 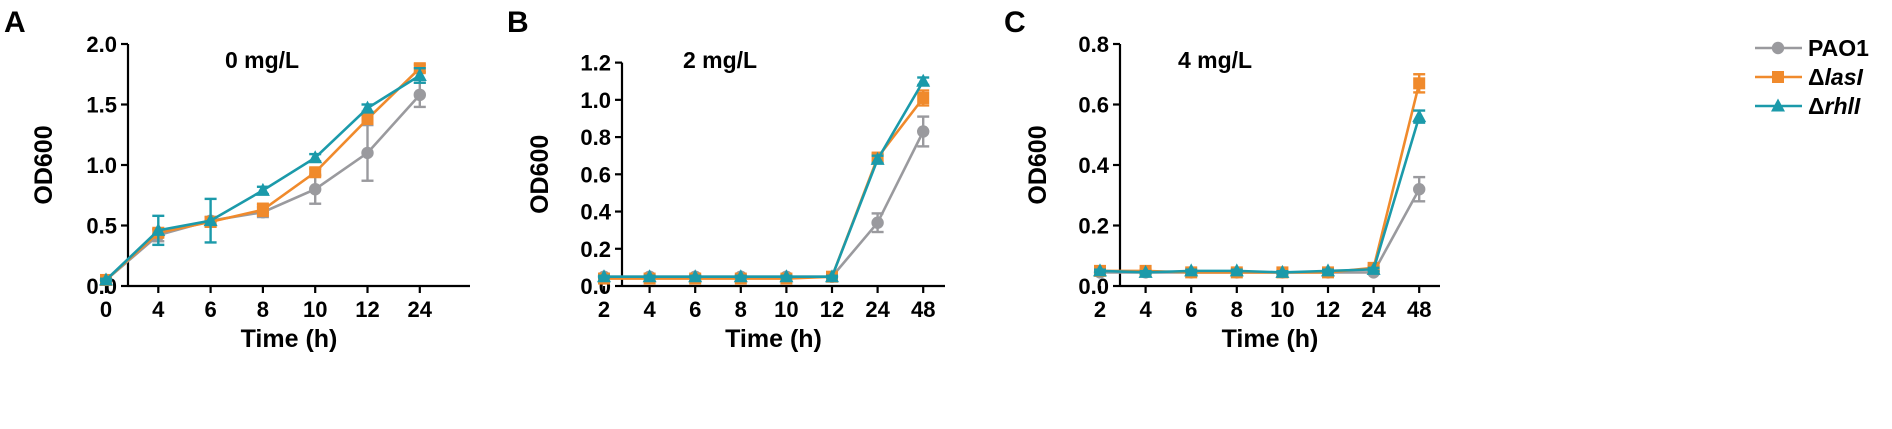 I want to click on x-tick-label: 0, so click(x=106, y=309).